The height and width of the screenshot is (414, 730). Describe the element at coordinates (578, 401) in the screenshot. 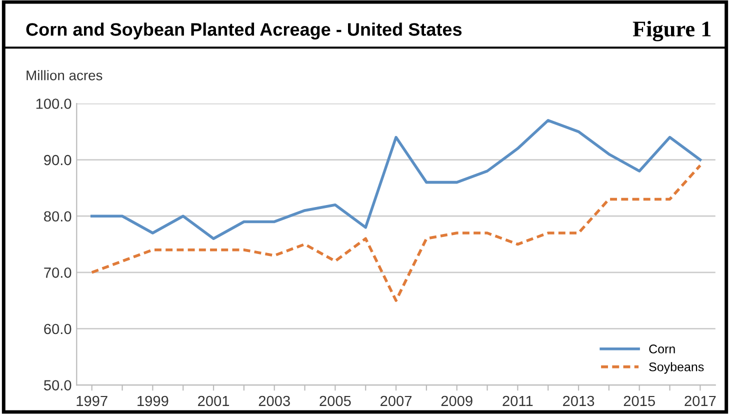

I see `x-tick-label: 2013` at that location.